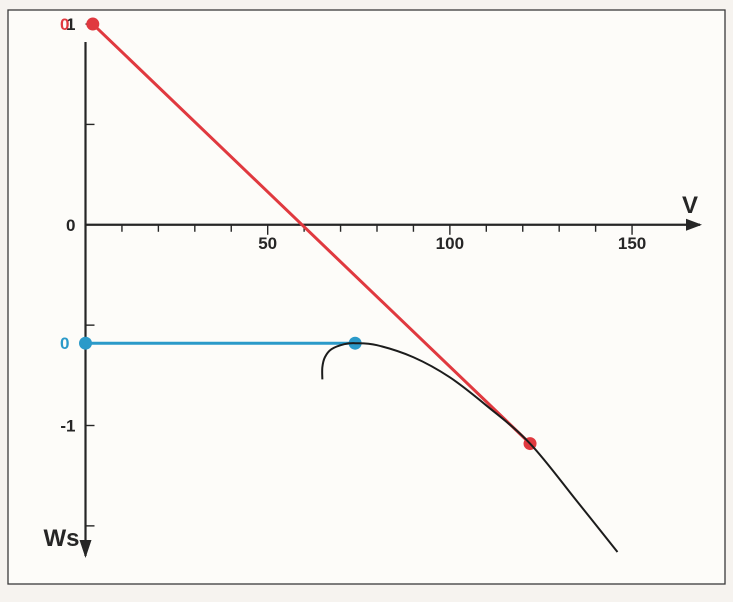 Image resolution: width=733 pixels, height=602 pixels. What do you see at coordinates (267, 243) in the screenshot?
I see `x-tick-label: 50` at bounding box center [267, 243].